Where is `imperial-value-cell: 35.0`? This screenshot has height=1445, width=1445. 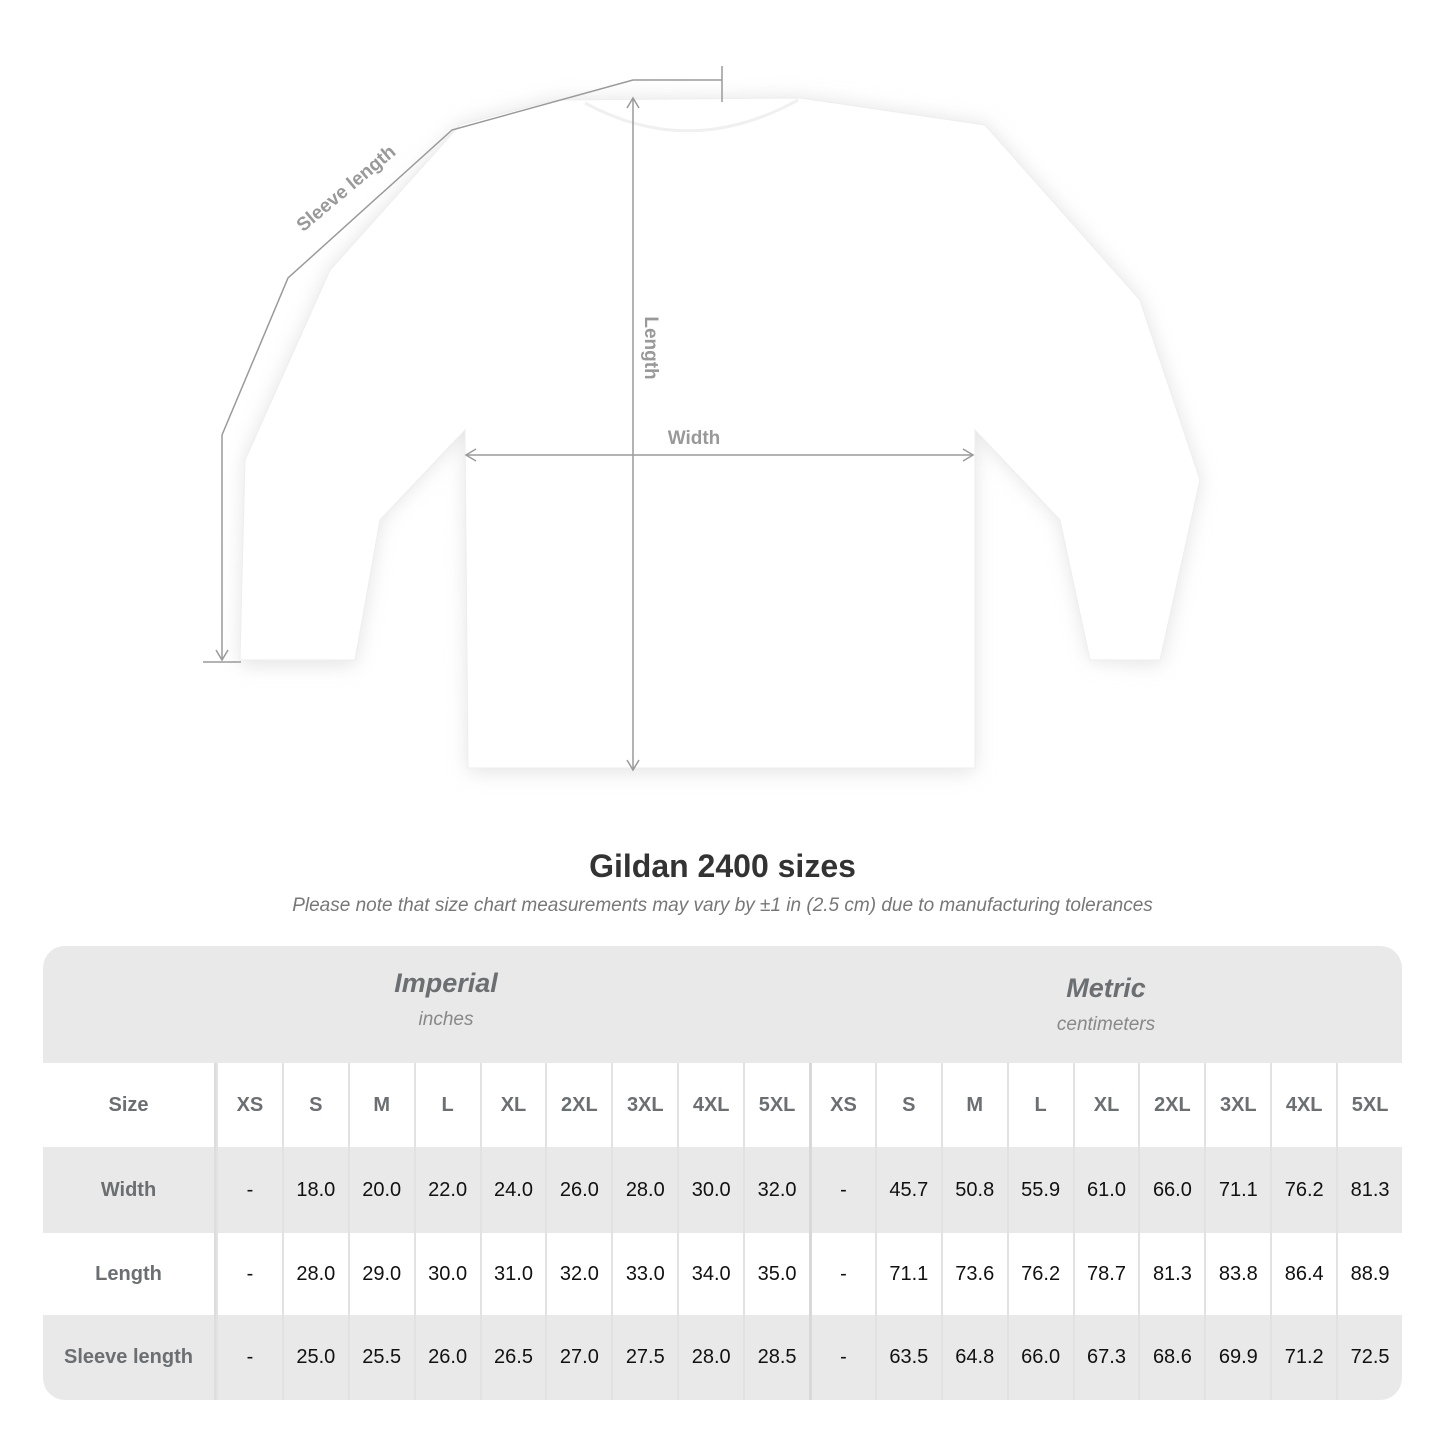
imperial-value-cell: 35.0 is located at coordinates (776, 1274).